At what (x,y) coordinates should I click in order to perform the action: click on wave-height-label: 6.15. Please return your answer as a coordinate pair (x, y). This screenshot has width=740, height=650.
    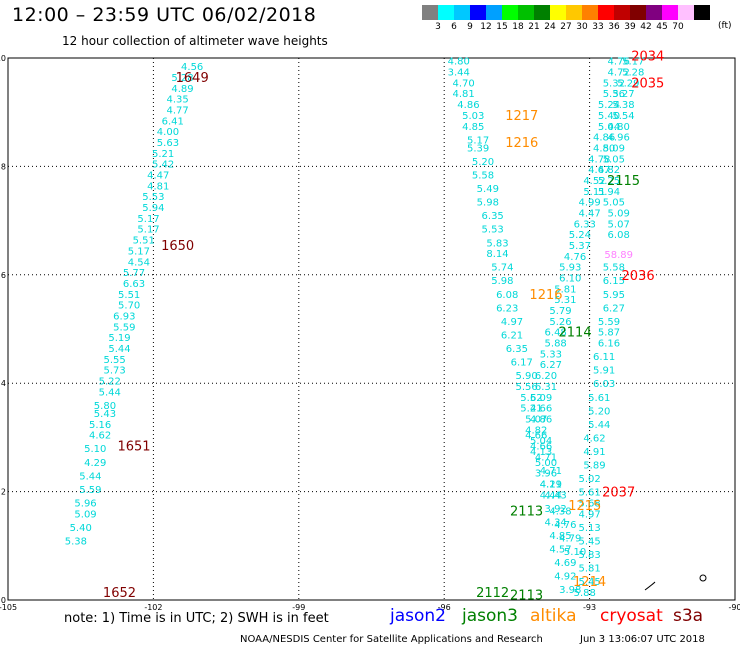
    Looking at the image, I should click on (614, 281).